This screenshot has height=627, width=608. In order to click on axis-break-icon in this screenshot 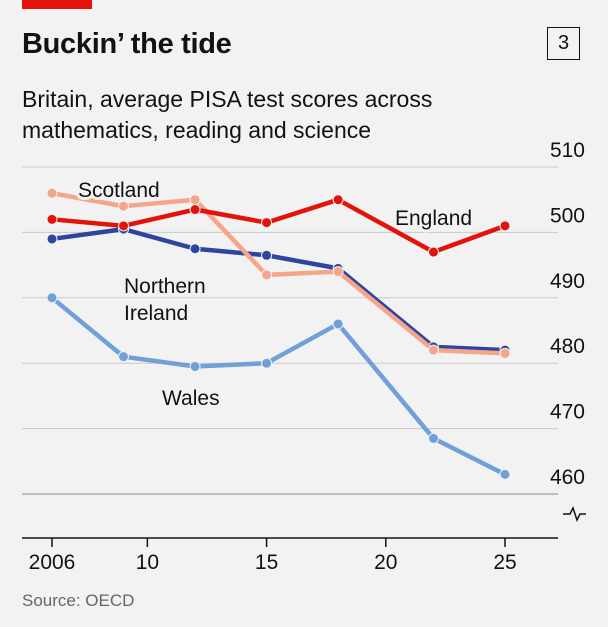, I will do `click(574, 514)`.